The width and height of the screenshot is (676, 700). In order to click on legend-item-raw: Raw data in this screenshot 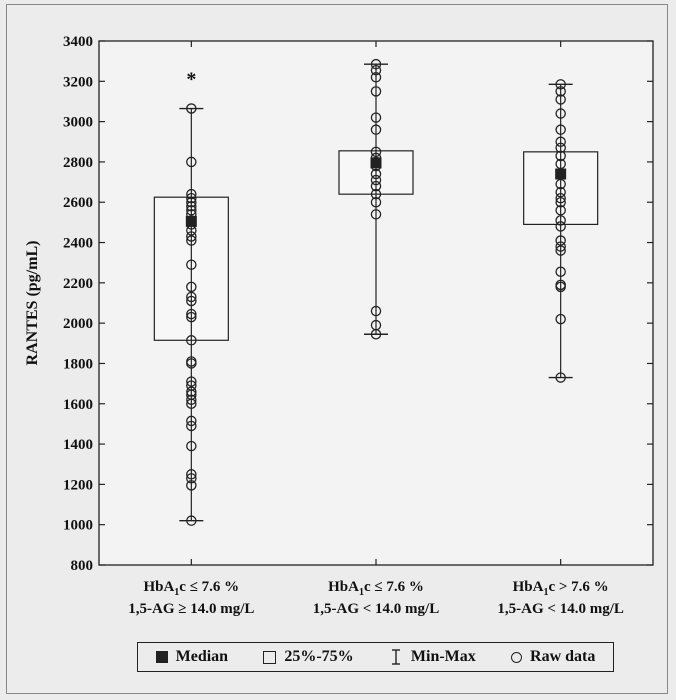, I will do `click(553, 657)`.